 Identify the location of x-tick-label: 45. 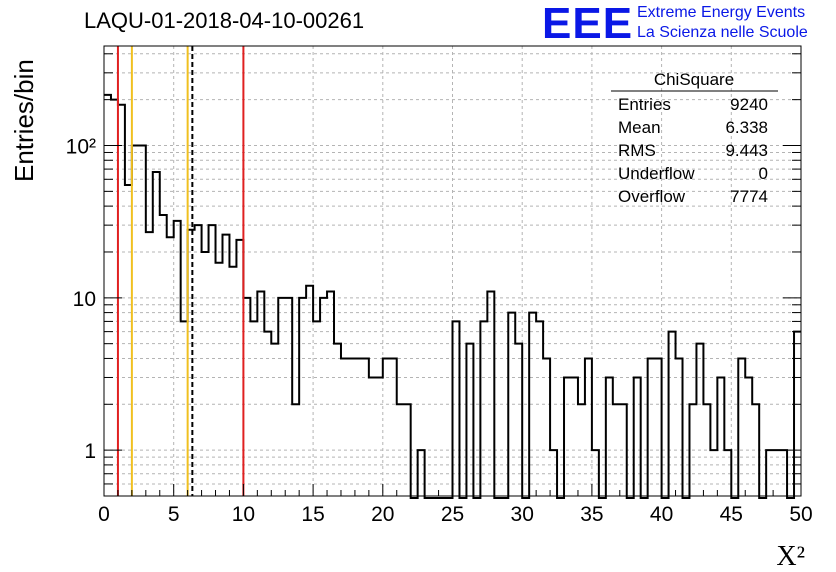
(731, 514).